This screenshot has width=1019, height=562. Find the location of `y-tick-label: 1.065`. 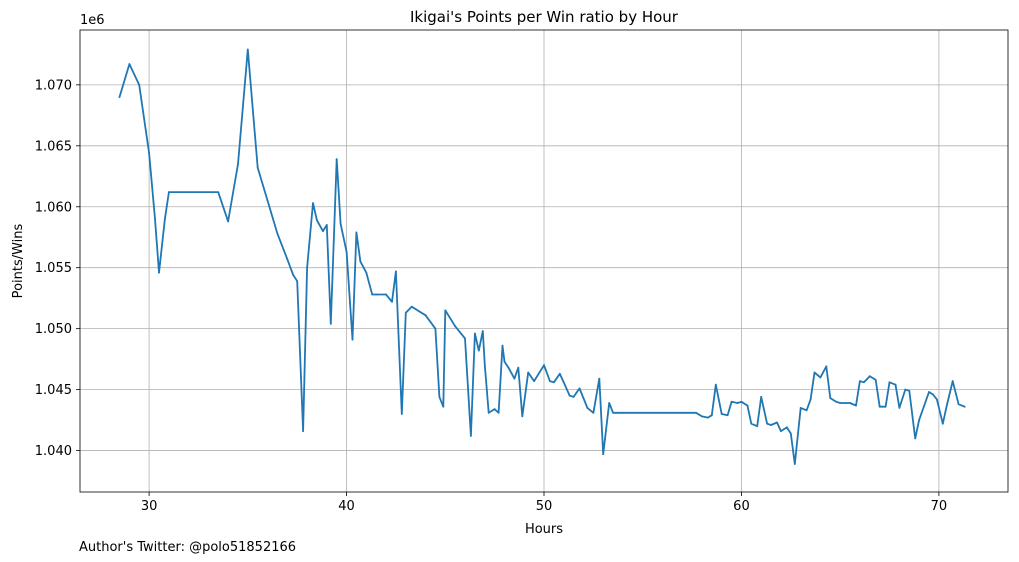

y-tick-label: 1.065 is located at coordinates (53, 146).